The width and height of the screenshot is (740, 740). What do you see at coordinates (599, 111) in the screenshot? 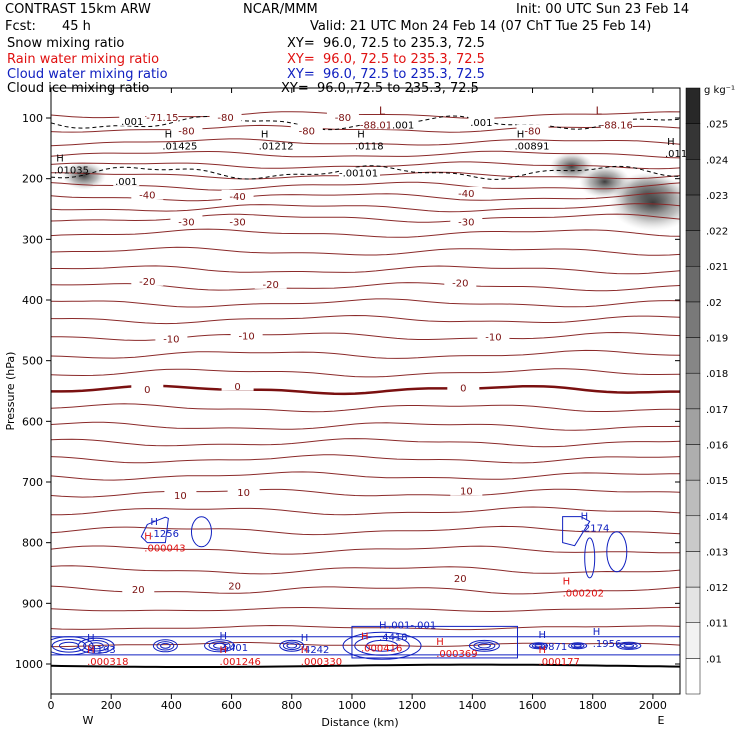
I see `low-marker: L` at bounding box center [599, 111].